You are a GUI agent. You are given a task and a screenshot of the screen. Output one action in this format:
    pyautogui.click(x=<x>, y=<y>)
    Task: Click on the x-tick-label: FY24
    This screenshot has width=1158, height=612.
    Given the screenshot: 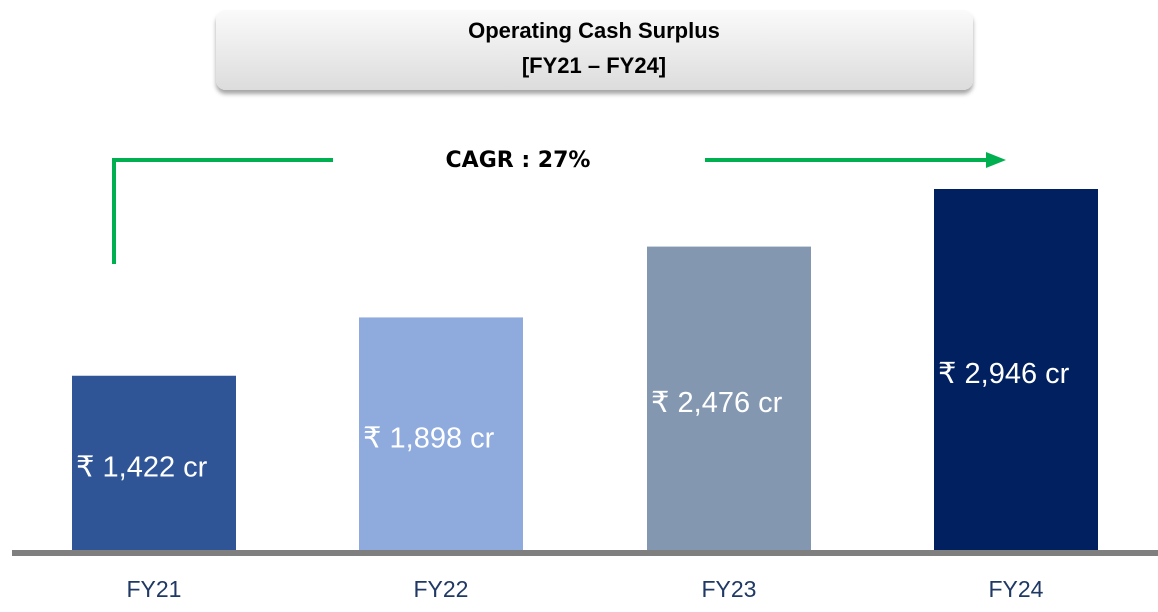 What is the action you would take?
    pyautogui.click(x=1016, y=589)
    